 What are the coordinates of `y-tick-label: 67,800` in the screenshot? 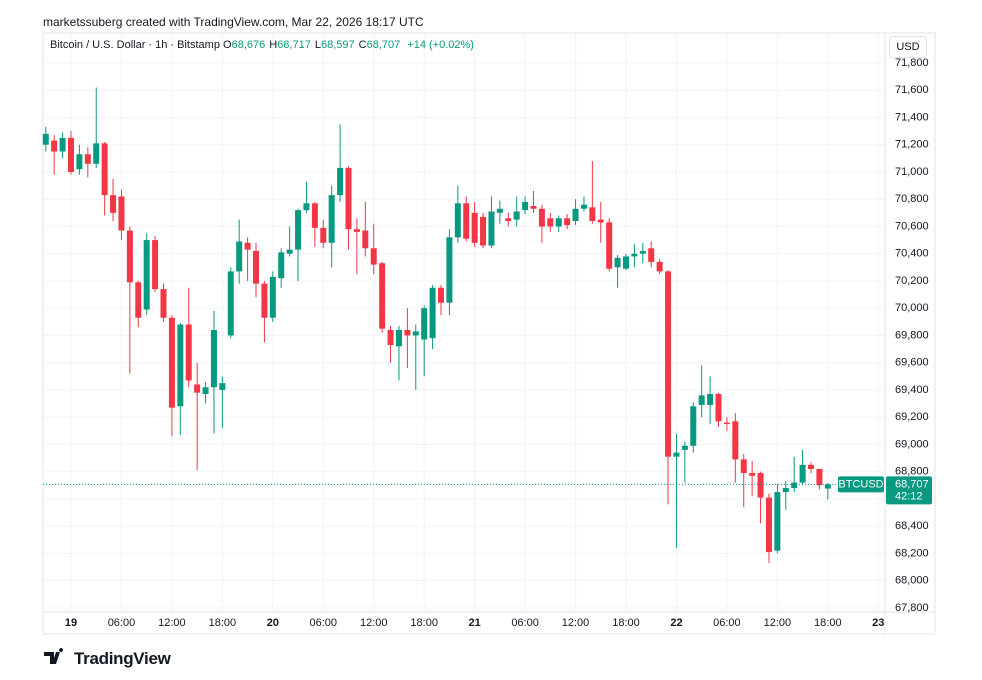 It's located at (912, 608).